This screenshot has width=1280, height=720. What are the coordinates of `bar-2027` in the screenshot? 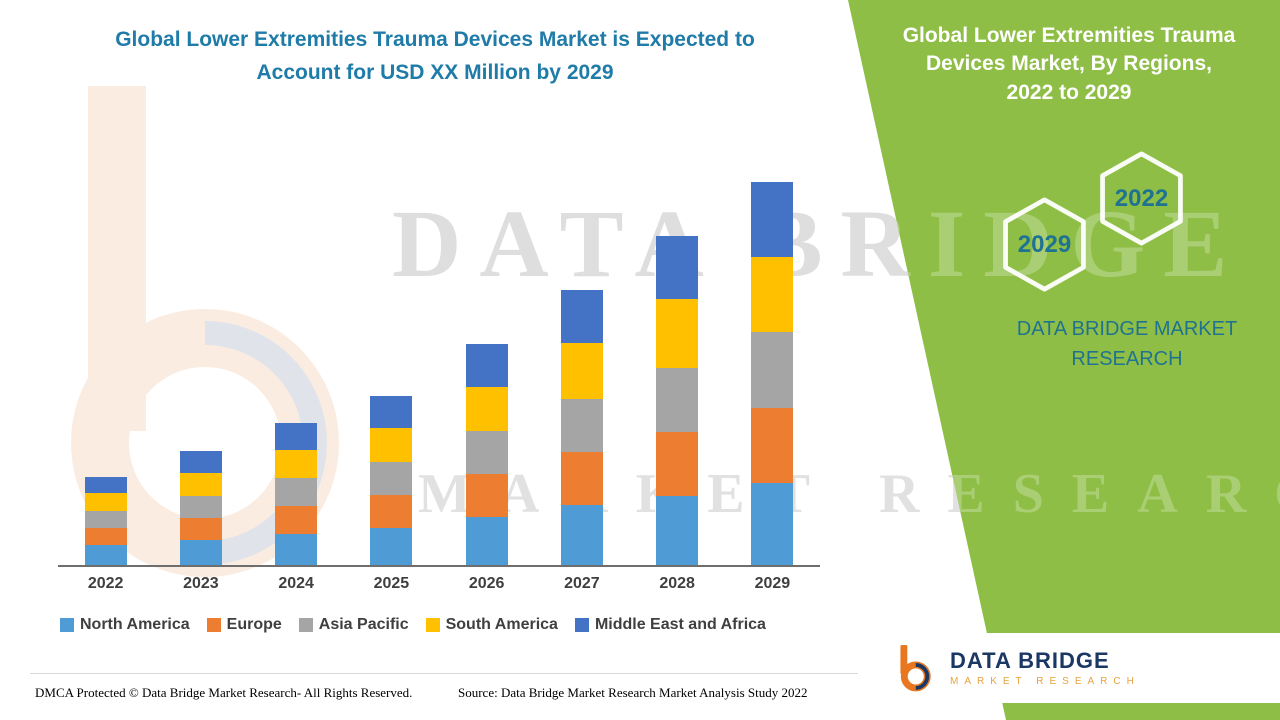 It's located at (581, 427).